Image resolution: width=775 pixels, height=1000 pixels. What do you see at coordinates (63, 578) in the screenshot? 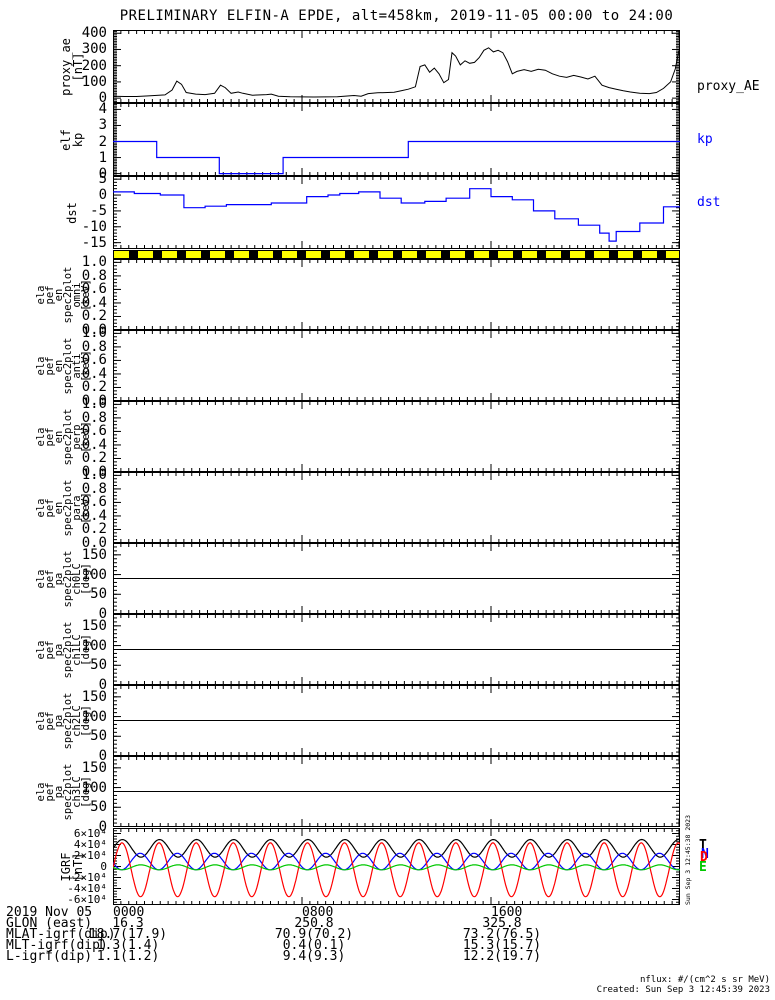
I see `y-axis-label-ela_pef_pa_spec2plot_ch0LC: ela pef pa spec2plot ch0LC [deg]` at bounding box center [63, 578].